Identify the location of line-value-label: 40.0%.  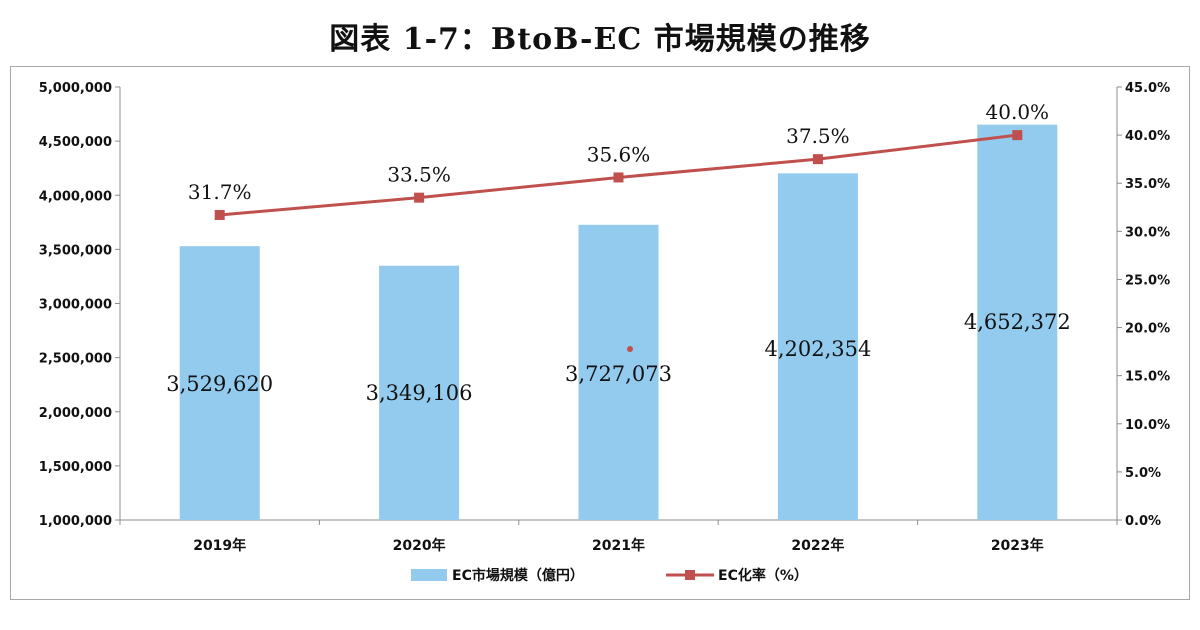
(1018, 112).